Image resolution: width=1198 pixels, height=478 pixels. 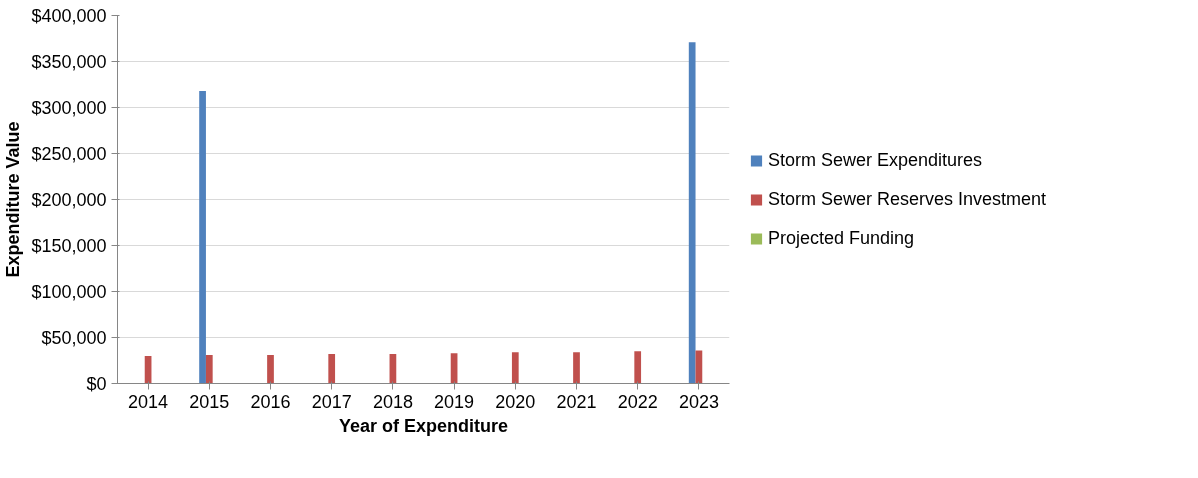 What do you see at coordinates (392, 401) in the screenshot?
I see `x-tick-label: 2018` at bounding box center [392, 401].